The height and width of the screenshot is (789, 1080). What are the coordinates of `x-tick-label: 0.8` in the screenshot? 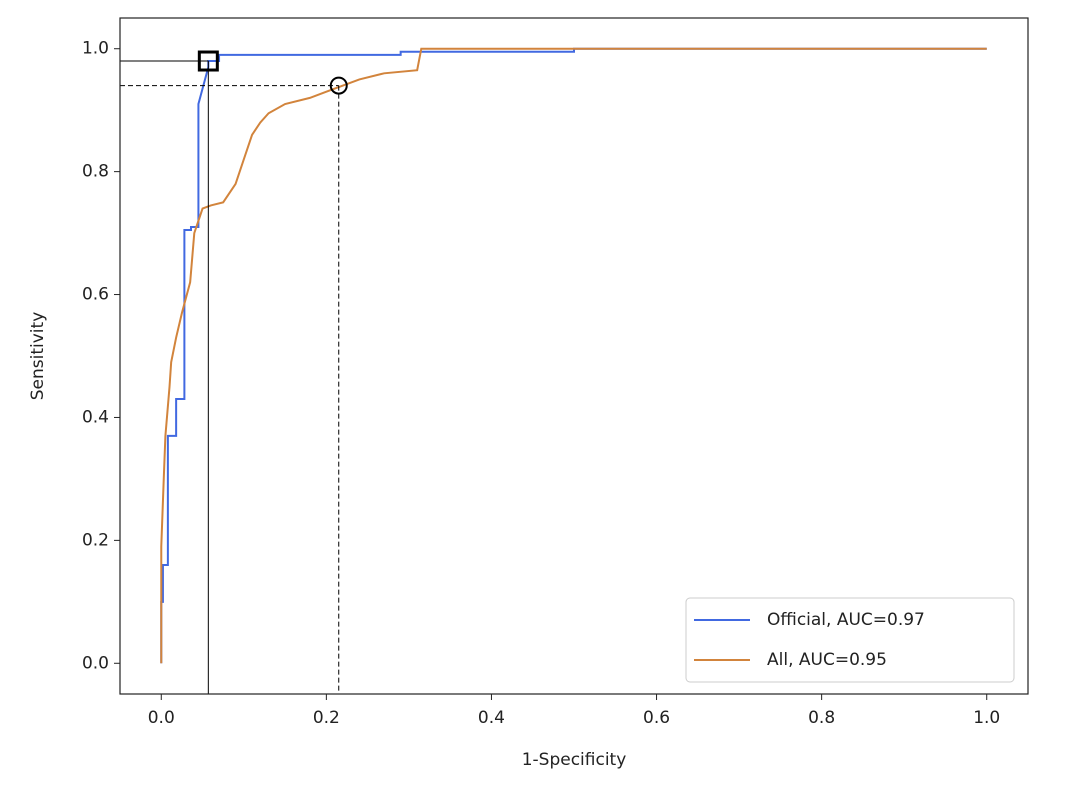 It's located at (821, 718).